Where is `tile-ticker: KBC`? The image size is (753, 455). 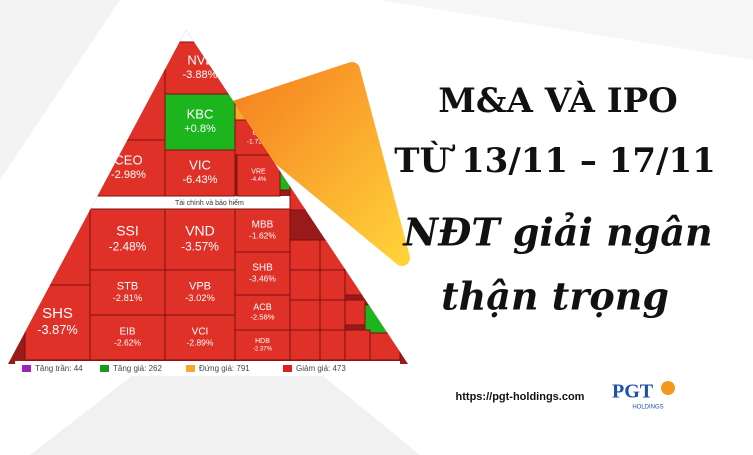 tile-ticker: KBC is located at coordinates (200, 113).